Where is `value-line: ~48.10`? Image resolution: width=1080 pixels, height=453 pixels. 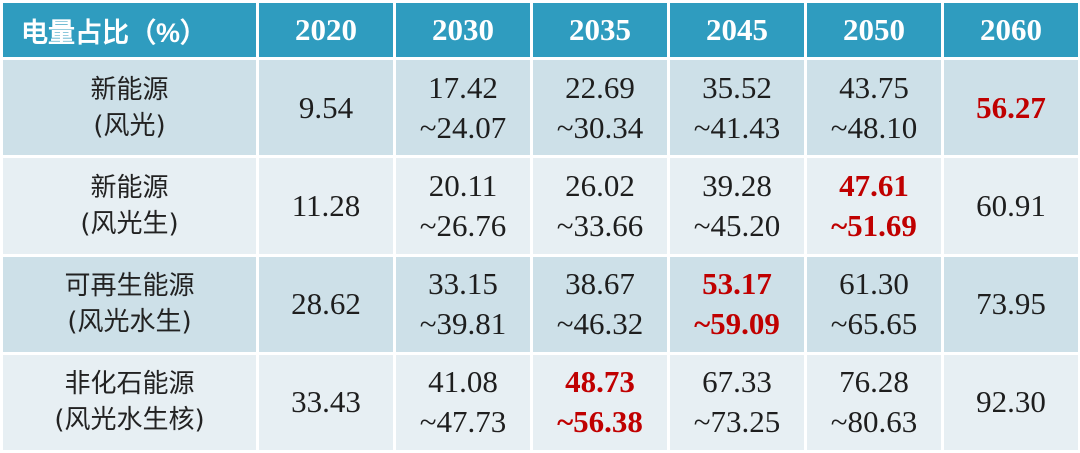 value-line: ~48.10 is located at coordinates (874, 127).